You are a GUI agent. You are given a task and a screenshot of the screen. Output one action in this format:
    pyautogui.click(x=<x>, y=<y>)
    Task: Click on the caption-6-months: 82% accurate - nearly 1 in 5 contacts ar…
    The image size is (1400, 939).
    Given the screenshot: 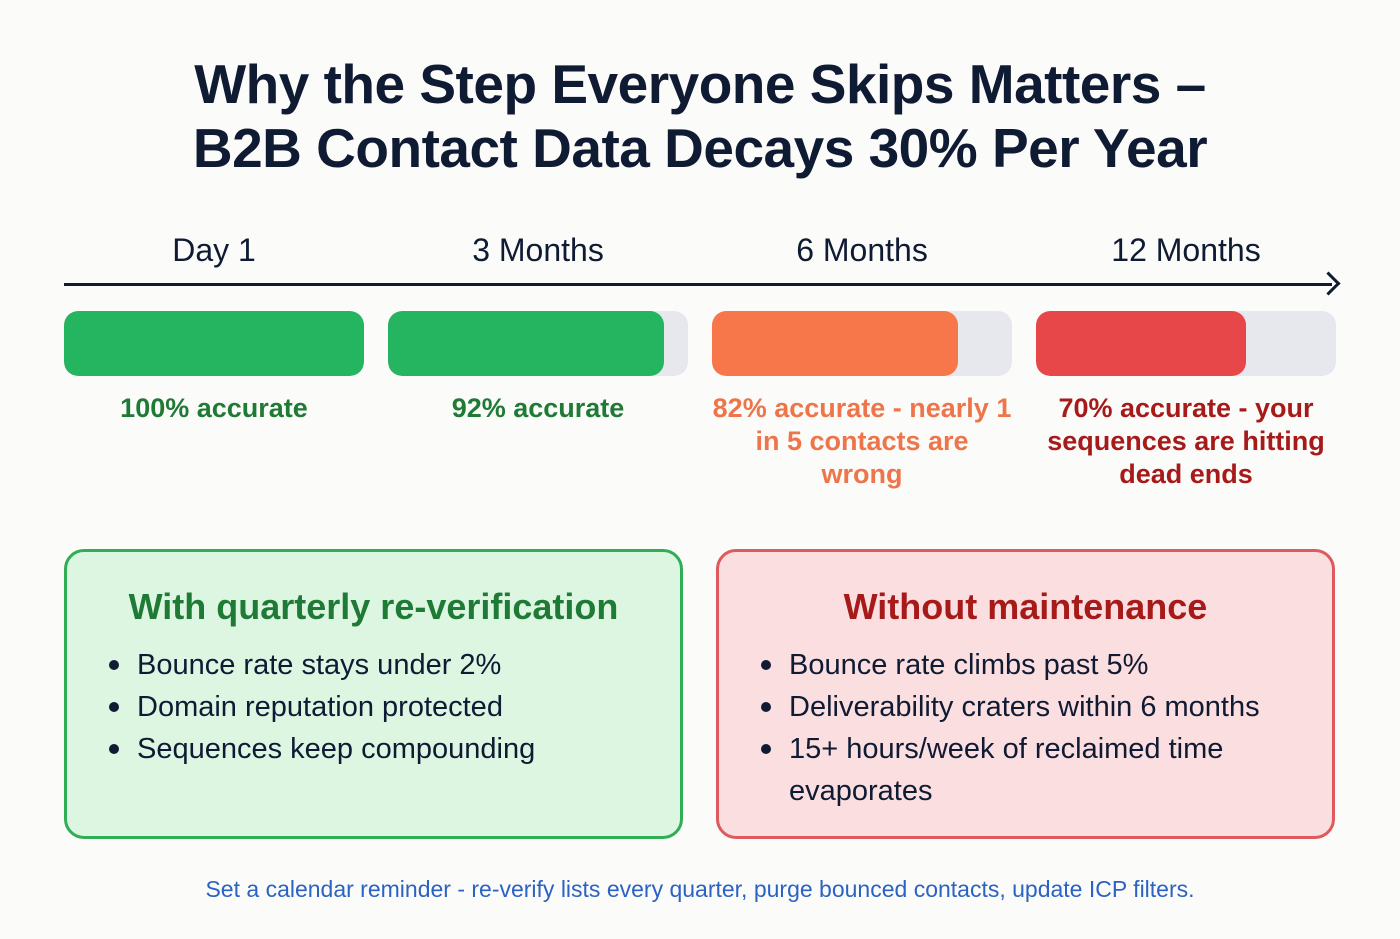 What is the action you would take?
    pyautogui.click(x=862, y=441)
    